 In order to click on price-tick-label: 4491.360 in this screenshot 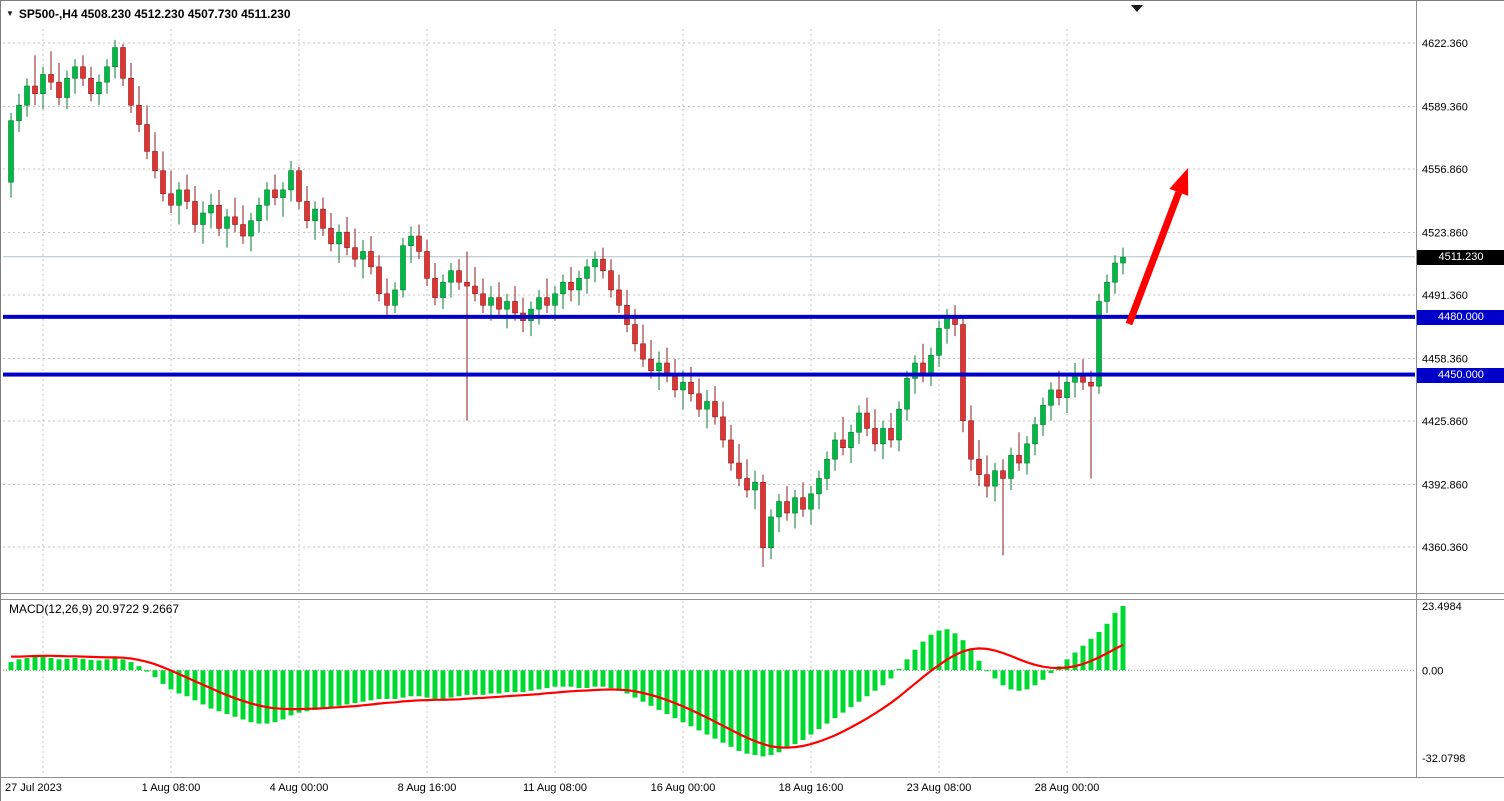, I will do `click(1445, 296)`.